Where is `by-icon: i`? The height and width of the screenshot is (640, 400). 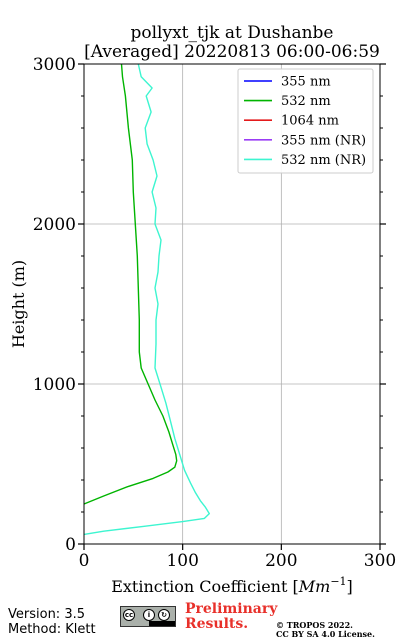
by-icon: i is located at coordinates (149, 615).